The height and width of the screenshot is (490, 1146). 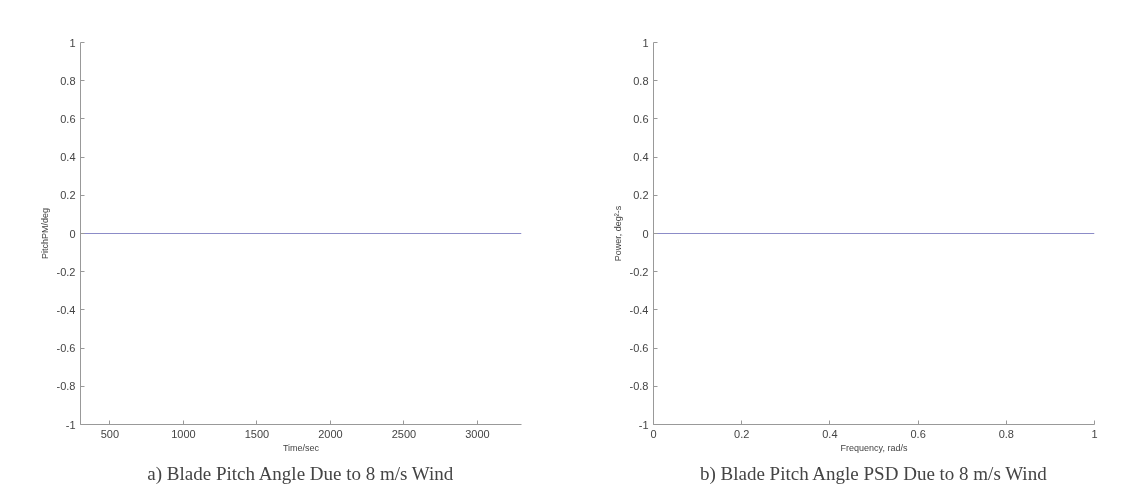 I want to click on x-tick-label: 0.2, so click(x=742, y=433).